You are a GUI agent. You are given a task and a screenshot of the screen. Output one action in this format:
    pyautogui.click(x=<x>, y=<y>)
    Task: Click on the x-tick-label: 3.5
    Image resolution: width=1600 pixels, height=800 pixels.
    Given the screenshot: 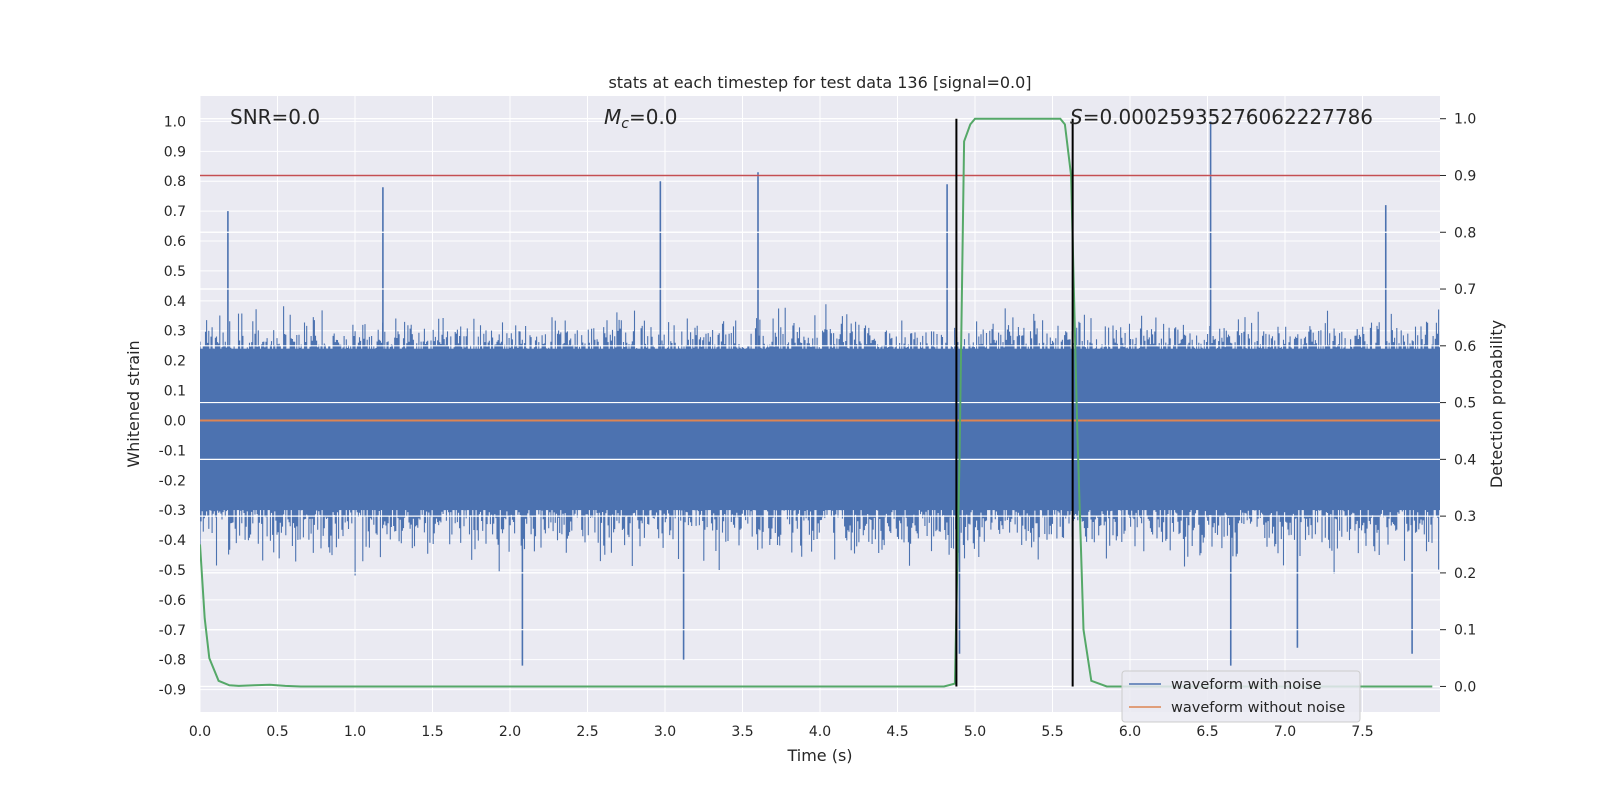 What is the action you would take?
    pyautogui.click(x=742, y=732)
    